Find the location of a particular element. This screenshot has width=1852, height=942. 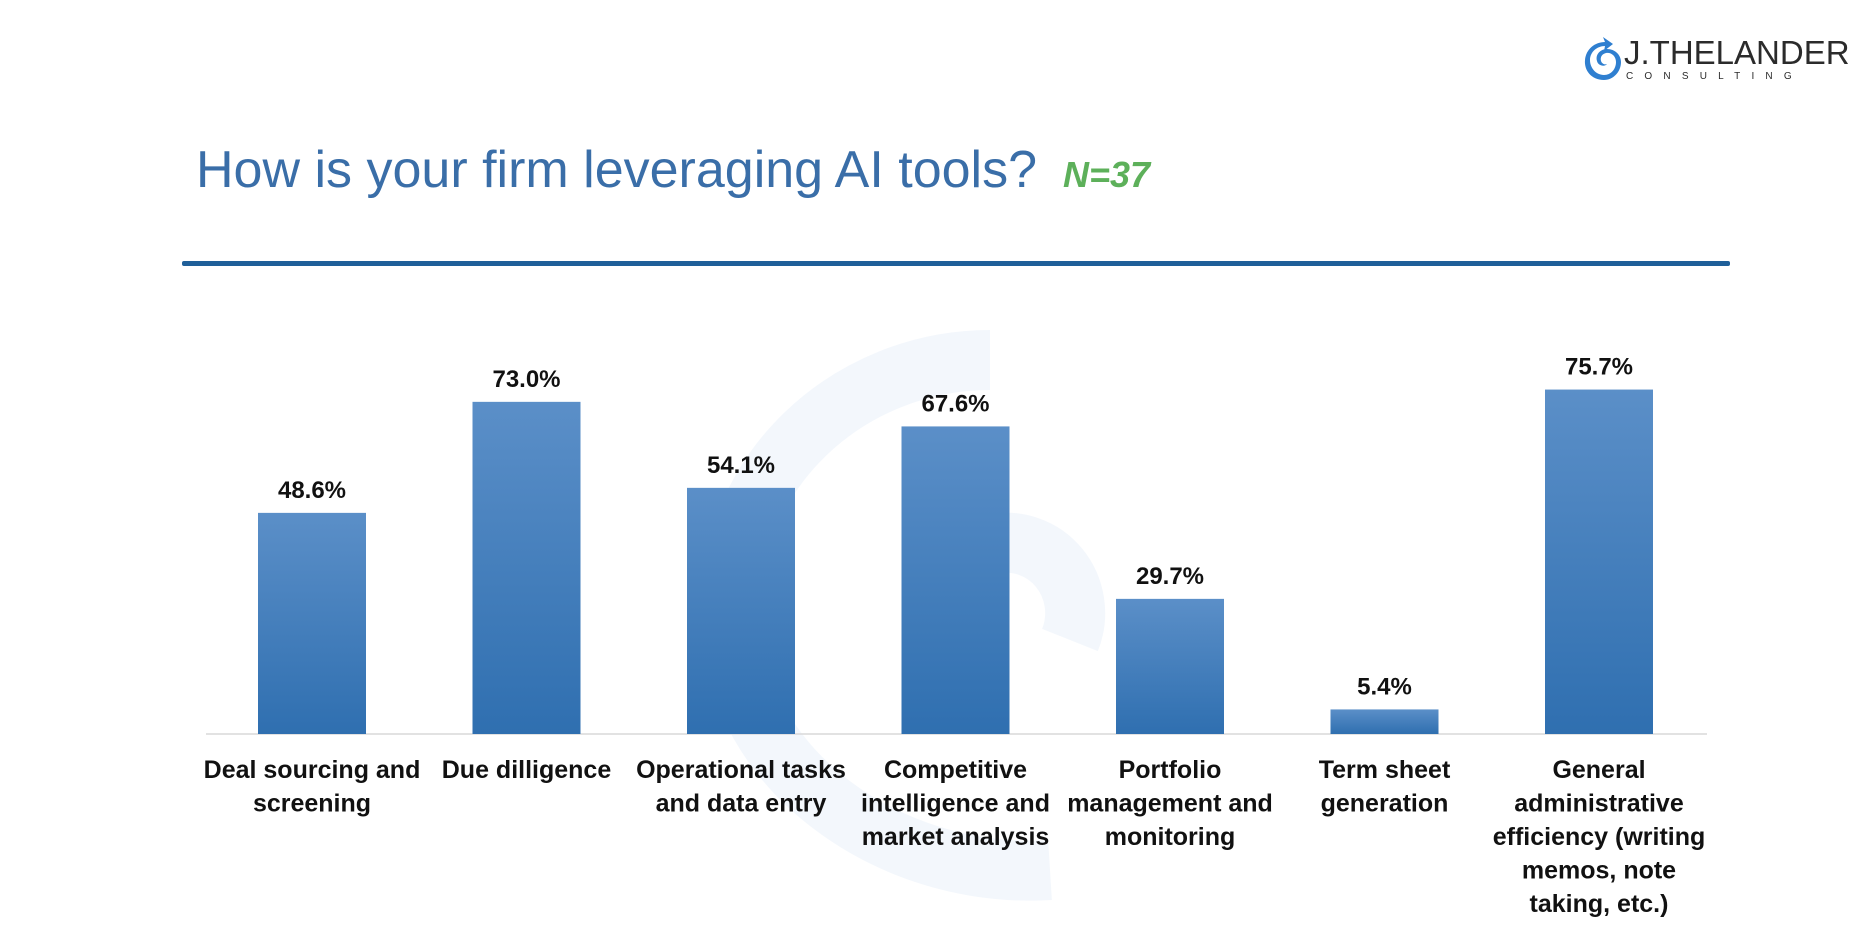

category-label-1: Deal sourcing and screening is located at coordinates (312, 787).